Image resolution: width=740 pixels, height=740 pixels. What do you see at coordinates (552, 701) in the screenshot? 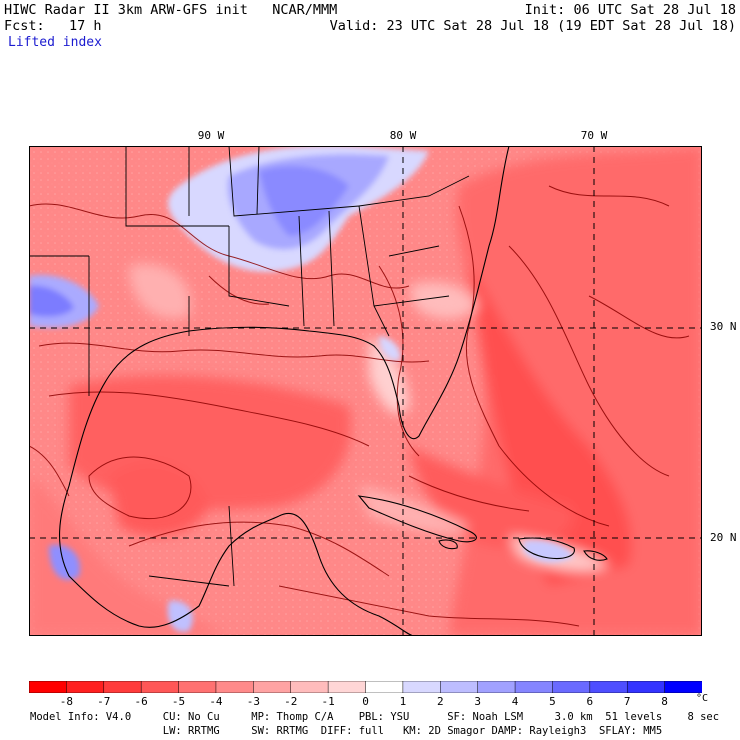
I see `colorbar-tick-label: 5` at bounding box center [552, 701].